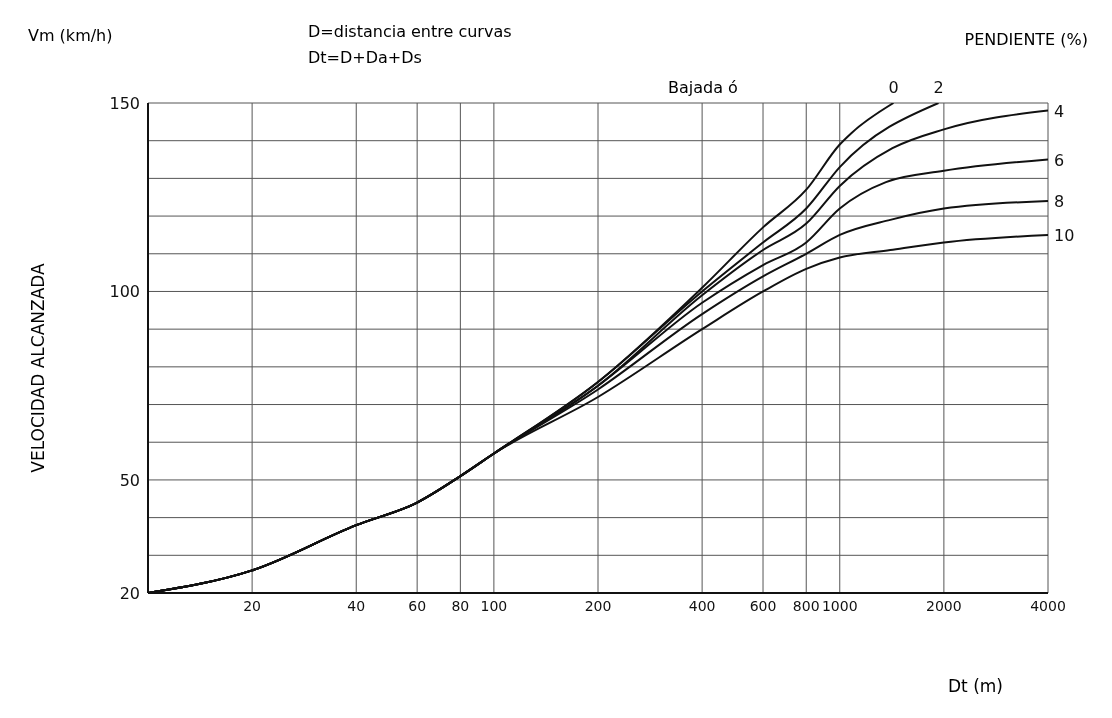 This screenshot has width=1112, height=718. Describe the element at coordinates (365, 57) in the screenshot. I see `text: Dt=D+Da+Ds` at that location.